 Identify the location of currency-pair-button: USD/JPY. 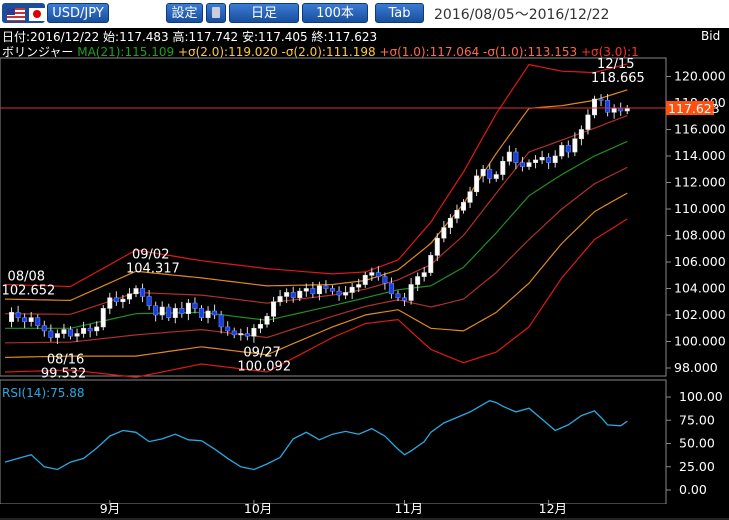
(78, 13).